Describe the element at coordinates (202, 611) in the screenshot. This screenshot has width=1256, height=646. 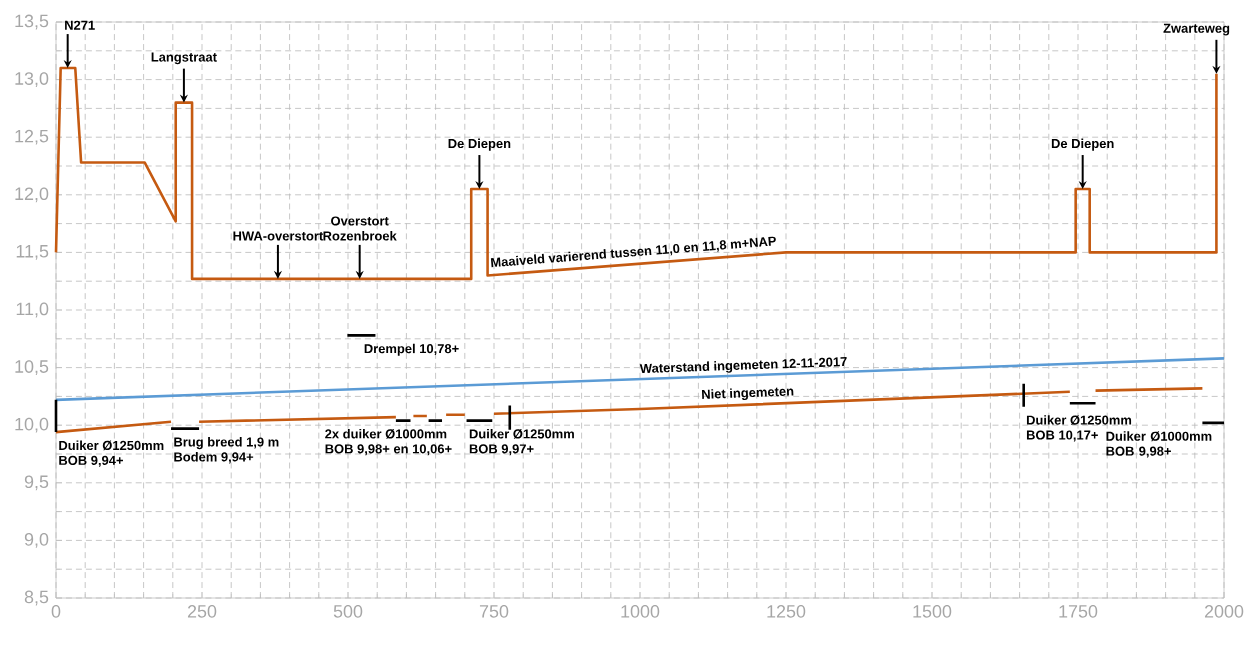
I see `x-tick-label: 250` at that location.